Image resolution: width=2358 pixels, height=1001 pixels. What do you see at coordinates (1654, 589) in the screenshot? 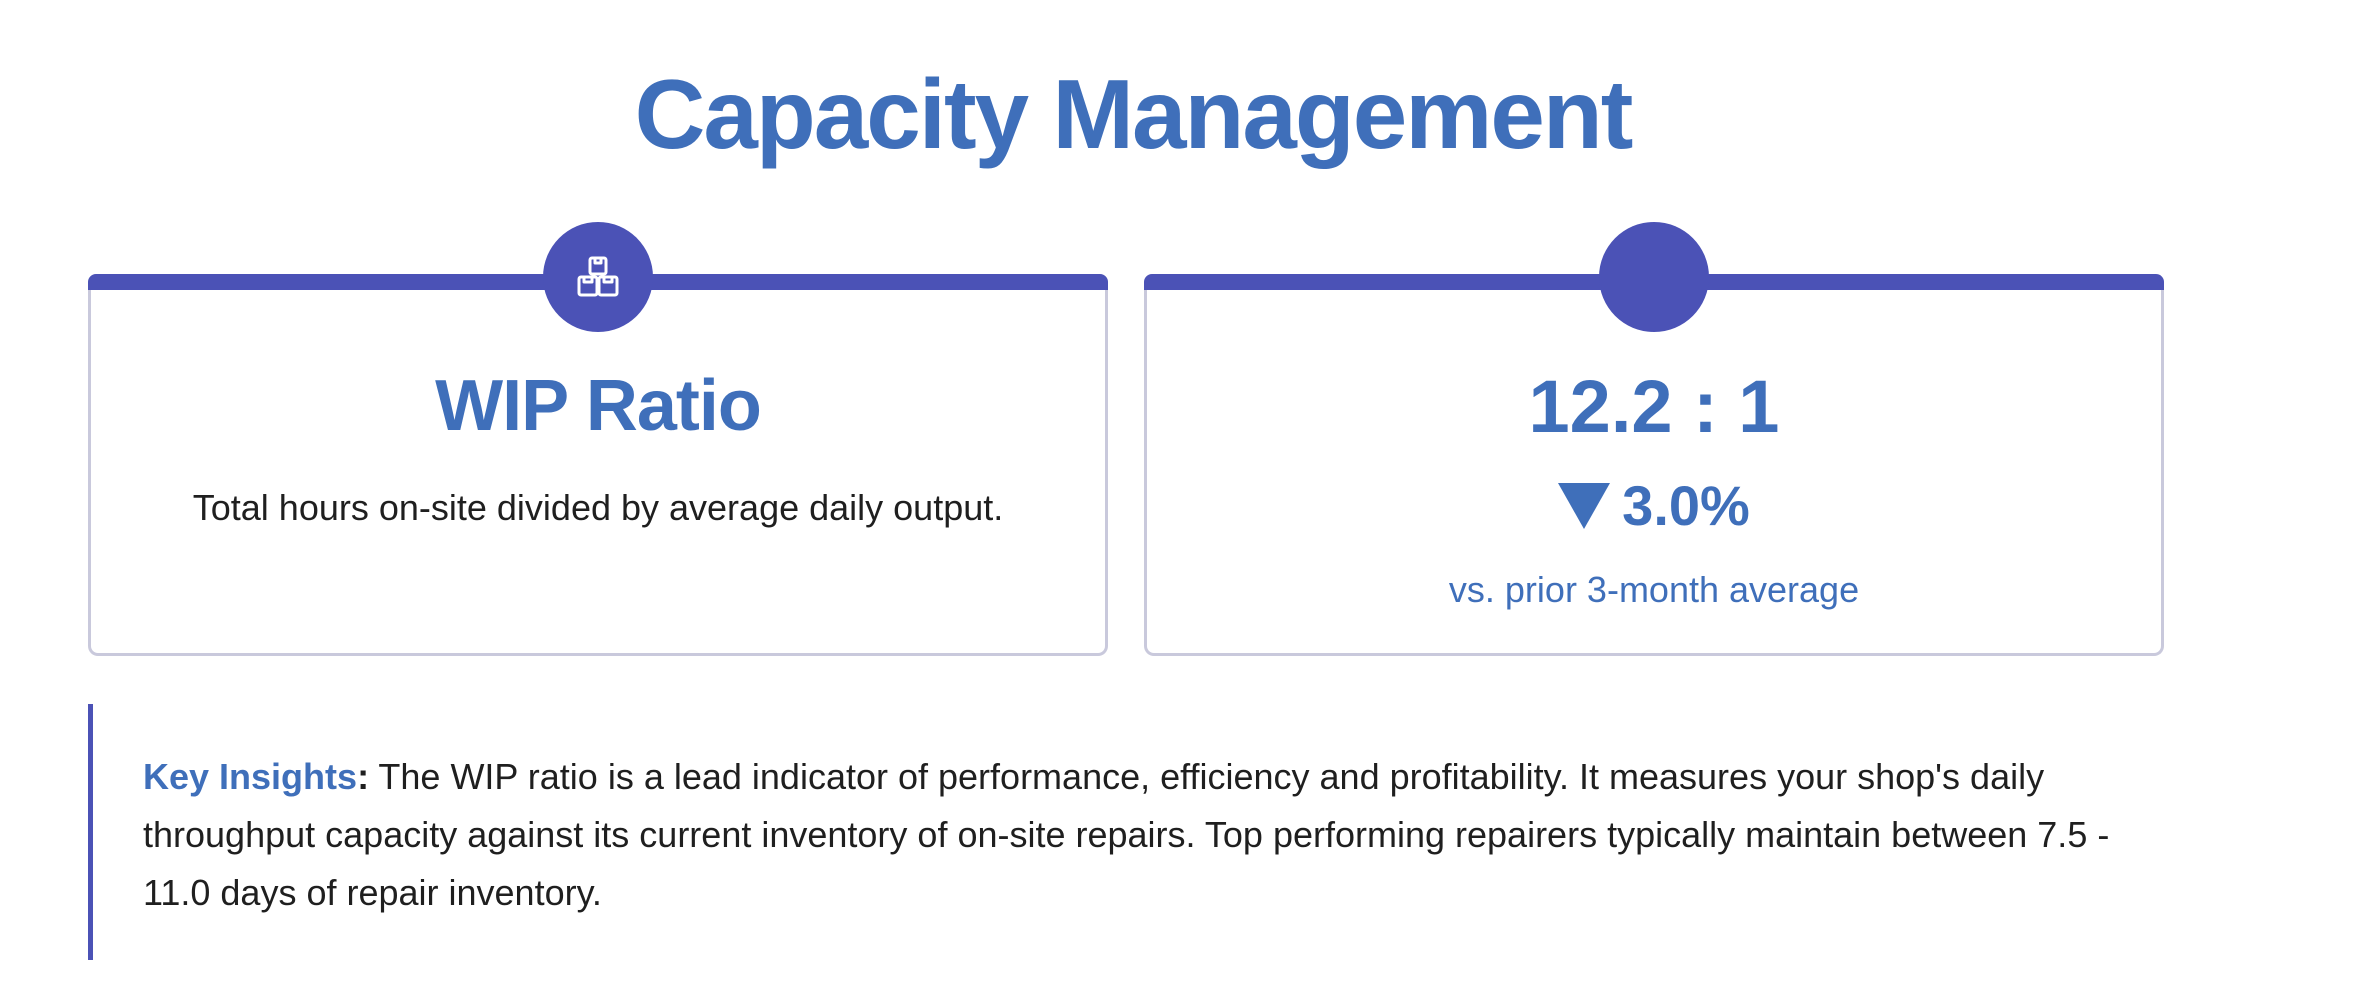
I see `wip-ratio-comparison-note: vs. prior 3-month average` at bounding box center [1654, 589].